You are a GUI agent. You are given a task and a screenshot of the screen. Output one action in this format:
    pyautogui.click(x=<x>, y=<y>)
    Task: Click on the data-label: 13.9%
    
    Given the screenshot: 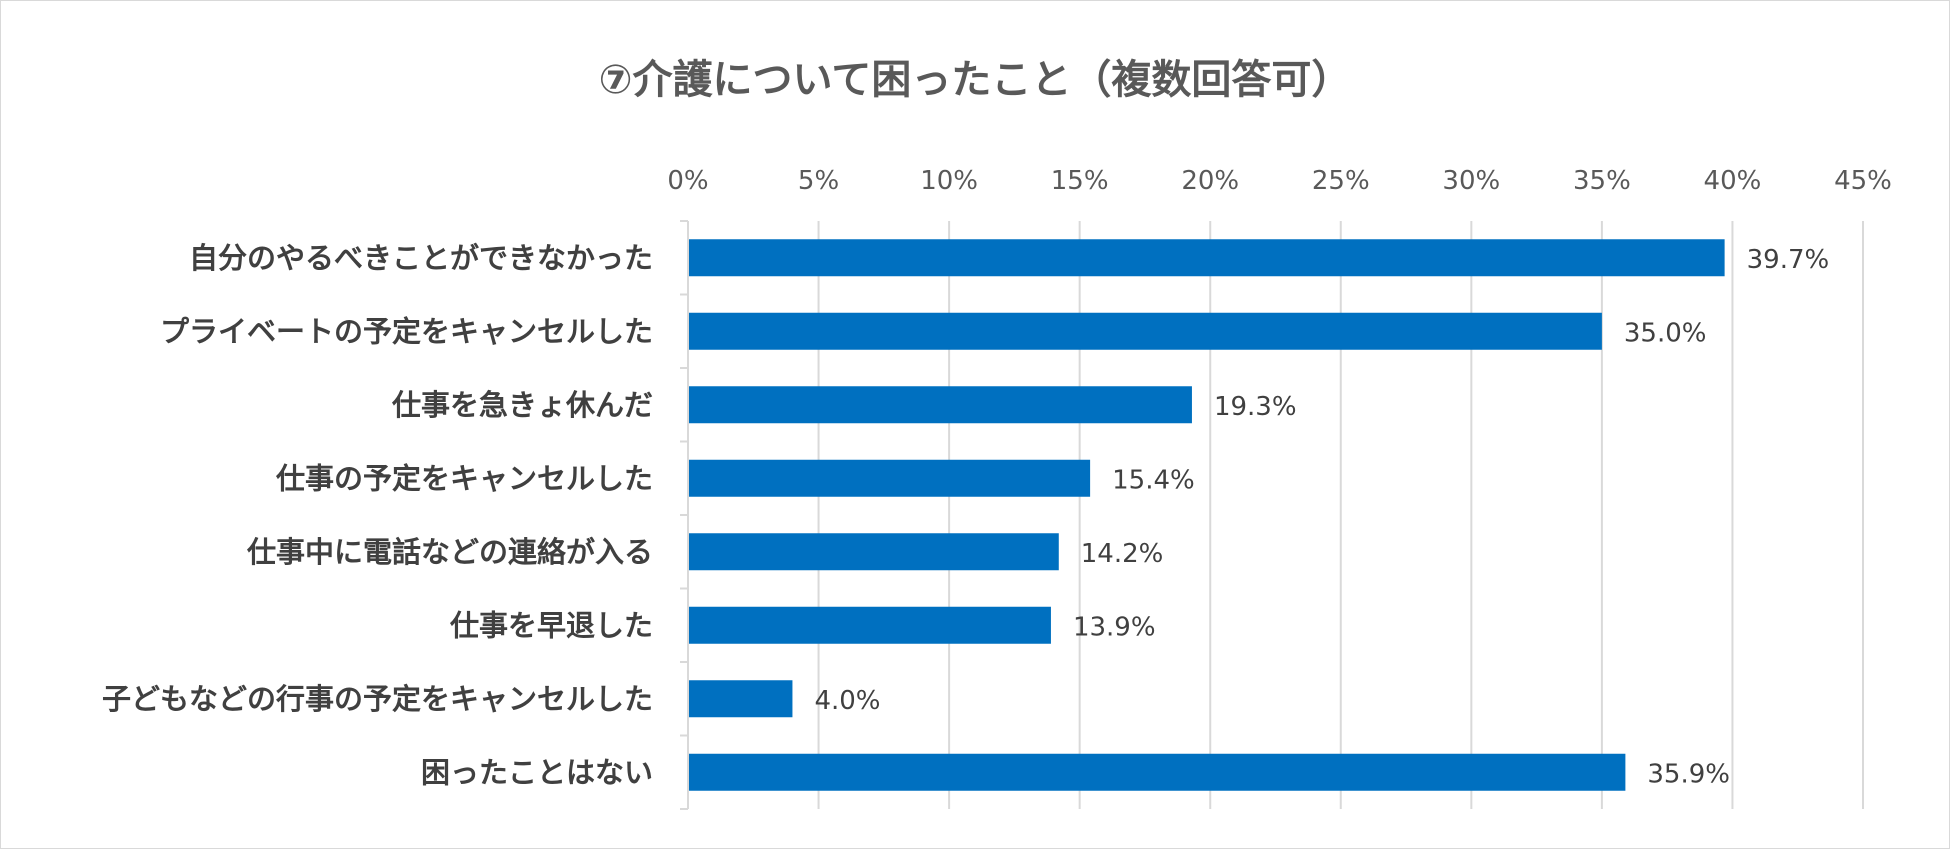 What is the action you would take?
    pyautogui.click(x=1114, y=627)
    